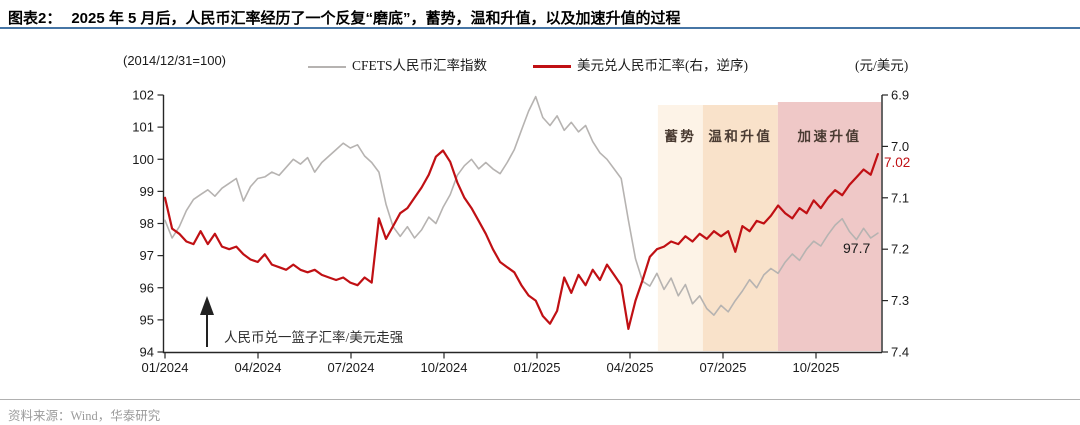 This screenshot has width=1080, height=425. I want to click on left-axis-tick-label: 102, so click(143, 95).